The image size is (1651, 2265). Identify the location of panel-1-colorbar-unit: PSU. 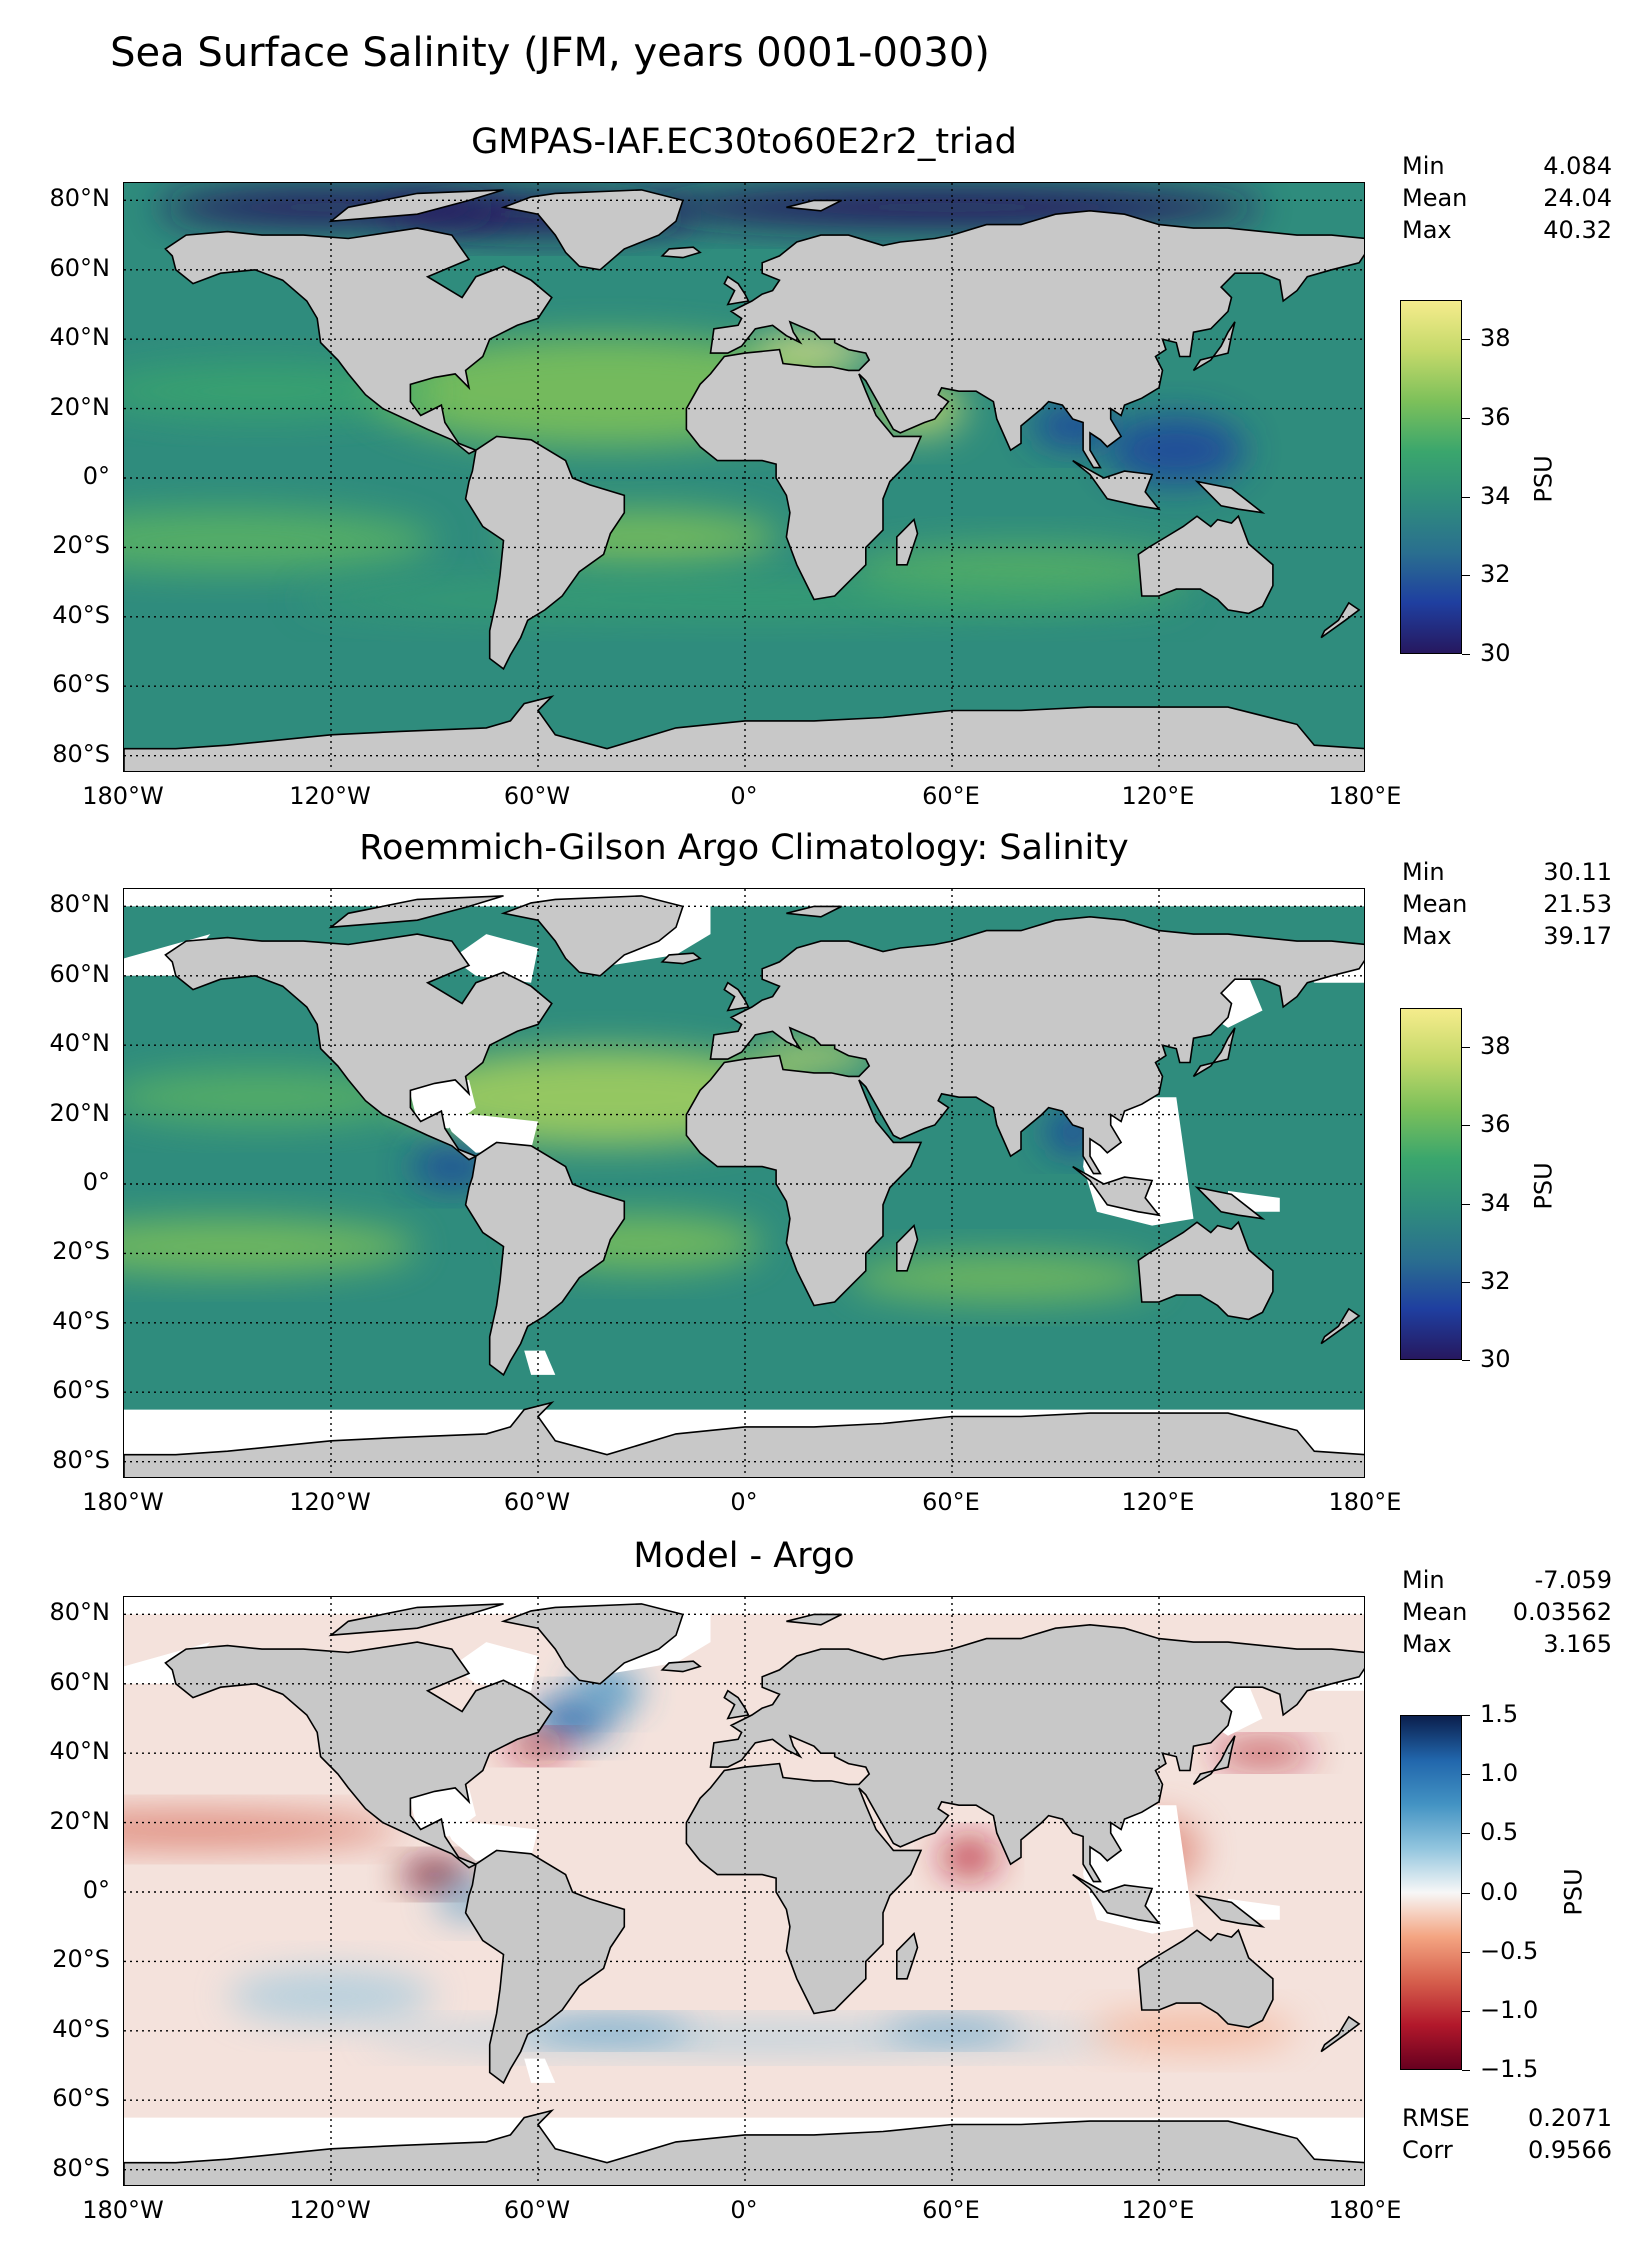
(1543, 479).